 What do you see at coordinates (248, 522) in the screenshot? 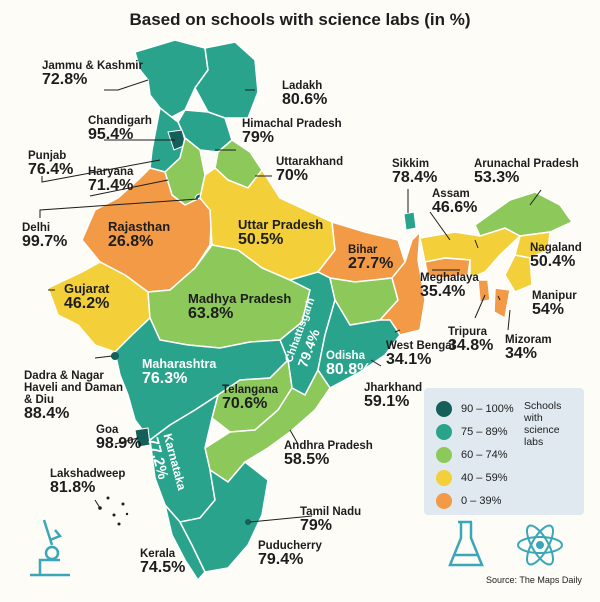
I see `region-puducherry` at bounding box center [248, 522].